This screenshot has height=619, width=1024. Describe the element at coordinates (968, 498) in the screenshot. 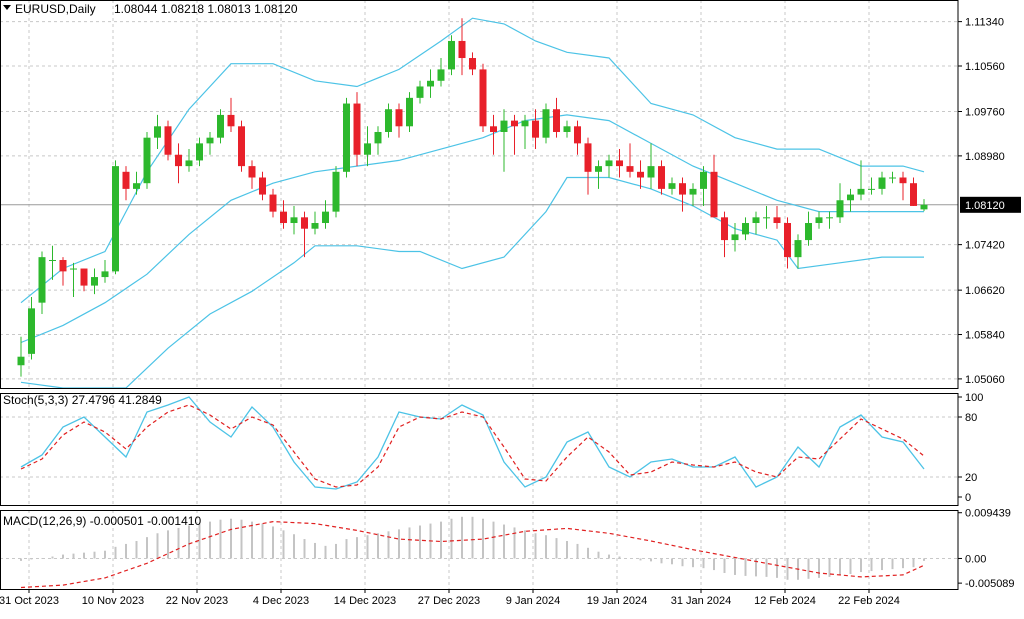

I see `stoch-tick-label: 0` at that location.